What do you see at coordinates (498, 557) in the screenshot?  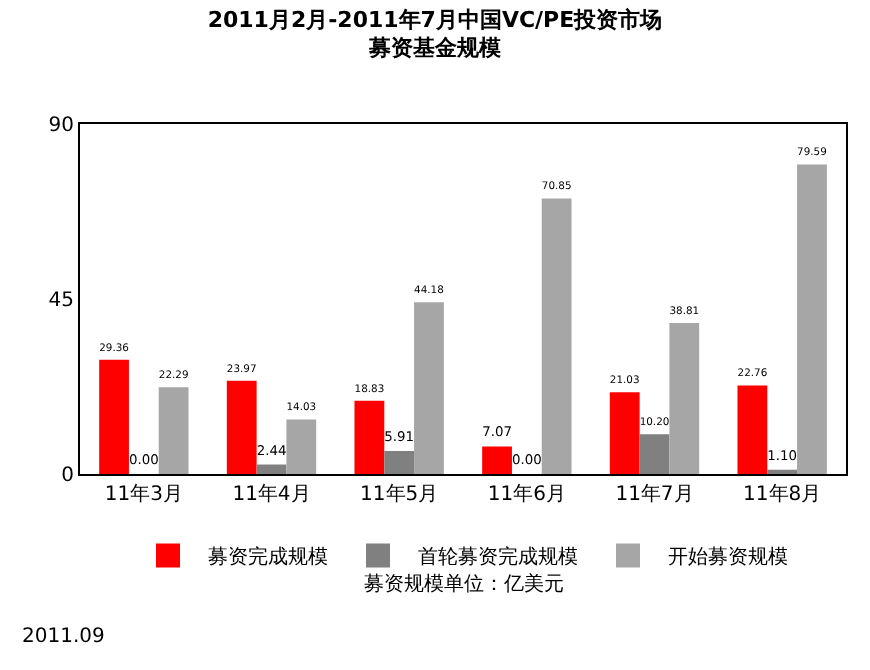 I see `legend-label: 首轮募资完成规模` at bounding box center [498, 557].